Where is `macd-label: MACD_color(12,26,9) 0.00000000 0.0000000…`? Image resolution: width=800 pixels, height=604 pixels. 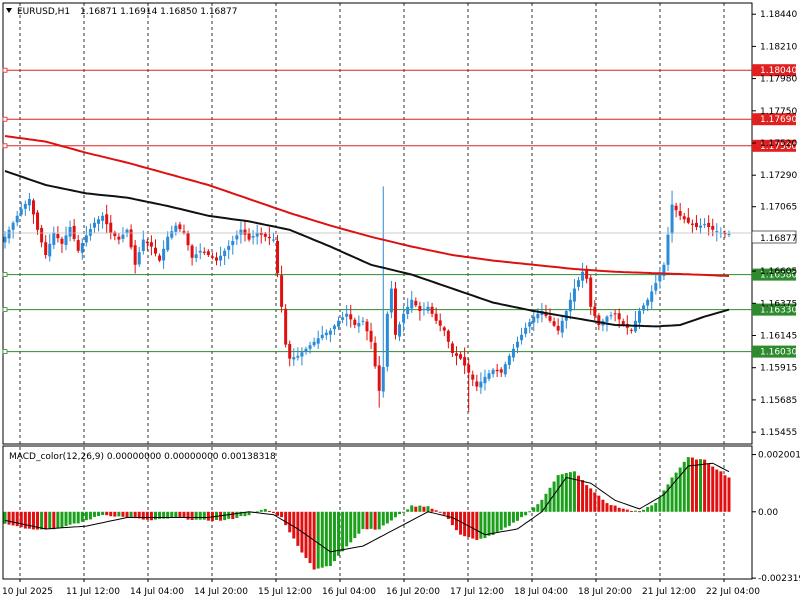
macd-label: MACD_color(12,26,9) 0.00000000 0.0000000… is located at coordinates (142, 457).